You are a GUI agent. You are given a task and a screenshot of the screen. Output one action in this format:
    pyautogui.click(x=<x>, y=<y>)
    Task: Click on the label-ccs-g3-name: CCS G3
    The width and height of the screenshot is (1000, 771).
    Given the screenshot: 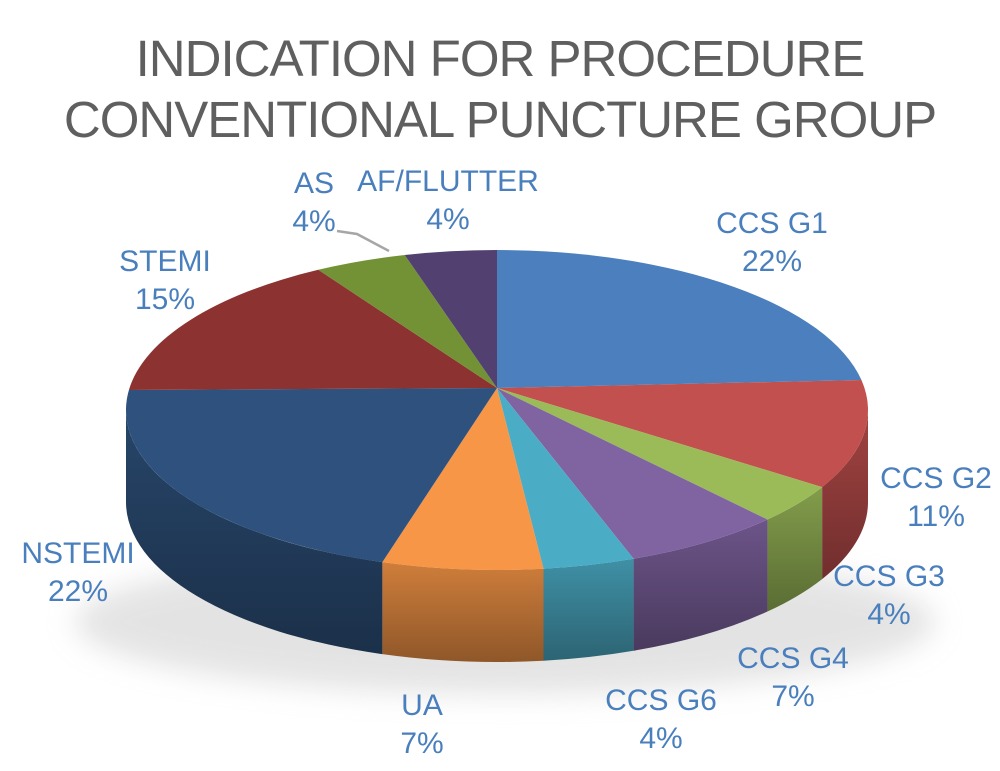 What is the action you would take?
    pyautogui.click(x=889, y=576)
    